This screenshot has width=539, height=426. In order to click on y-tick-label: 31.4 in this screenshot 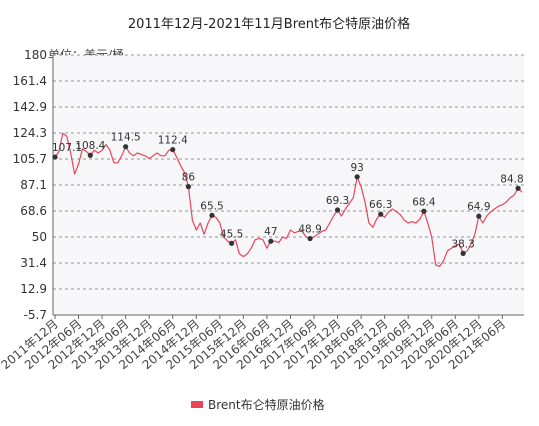, I will do `click(33, 263)`.